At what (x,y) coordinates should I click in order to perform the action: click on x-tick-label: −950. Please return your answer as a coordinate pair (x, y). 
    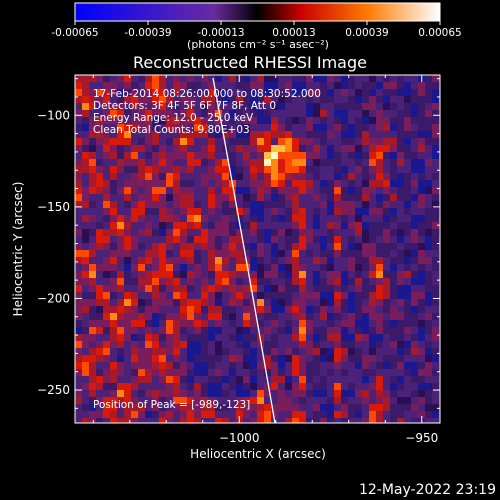
    Looking at the image, I should click on (421, 438).